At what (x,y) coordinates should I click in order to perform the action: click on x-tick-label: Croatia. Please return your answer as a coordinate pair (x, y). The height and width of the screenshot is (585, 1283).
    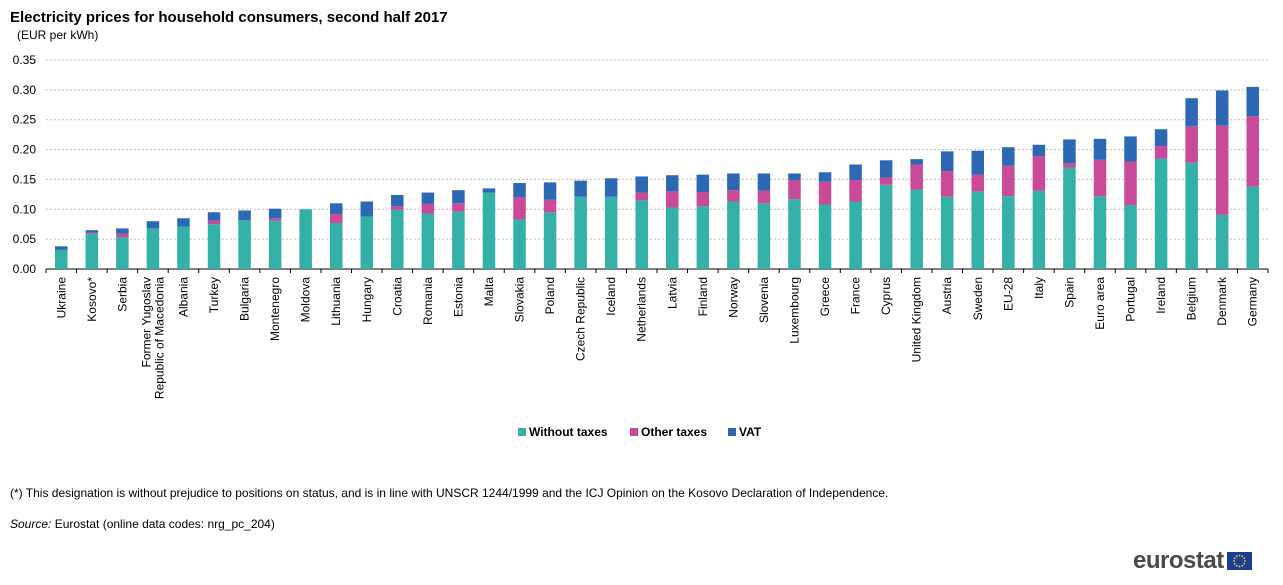
    Looking at the image, I should click on (397, 296).